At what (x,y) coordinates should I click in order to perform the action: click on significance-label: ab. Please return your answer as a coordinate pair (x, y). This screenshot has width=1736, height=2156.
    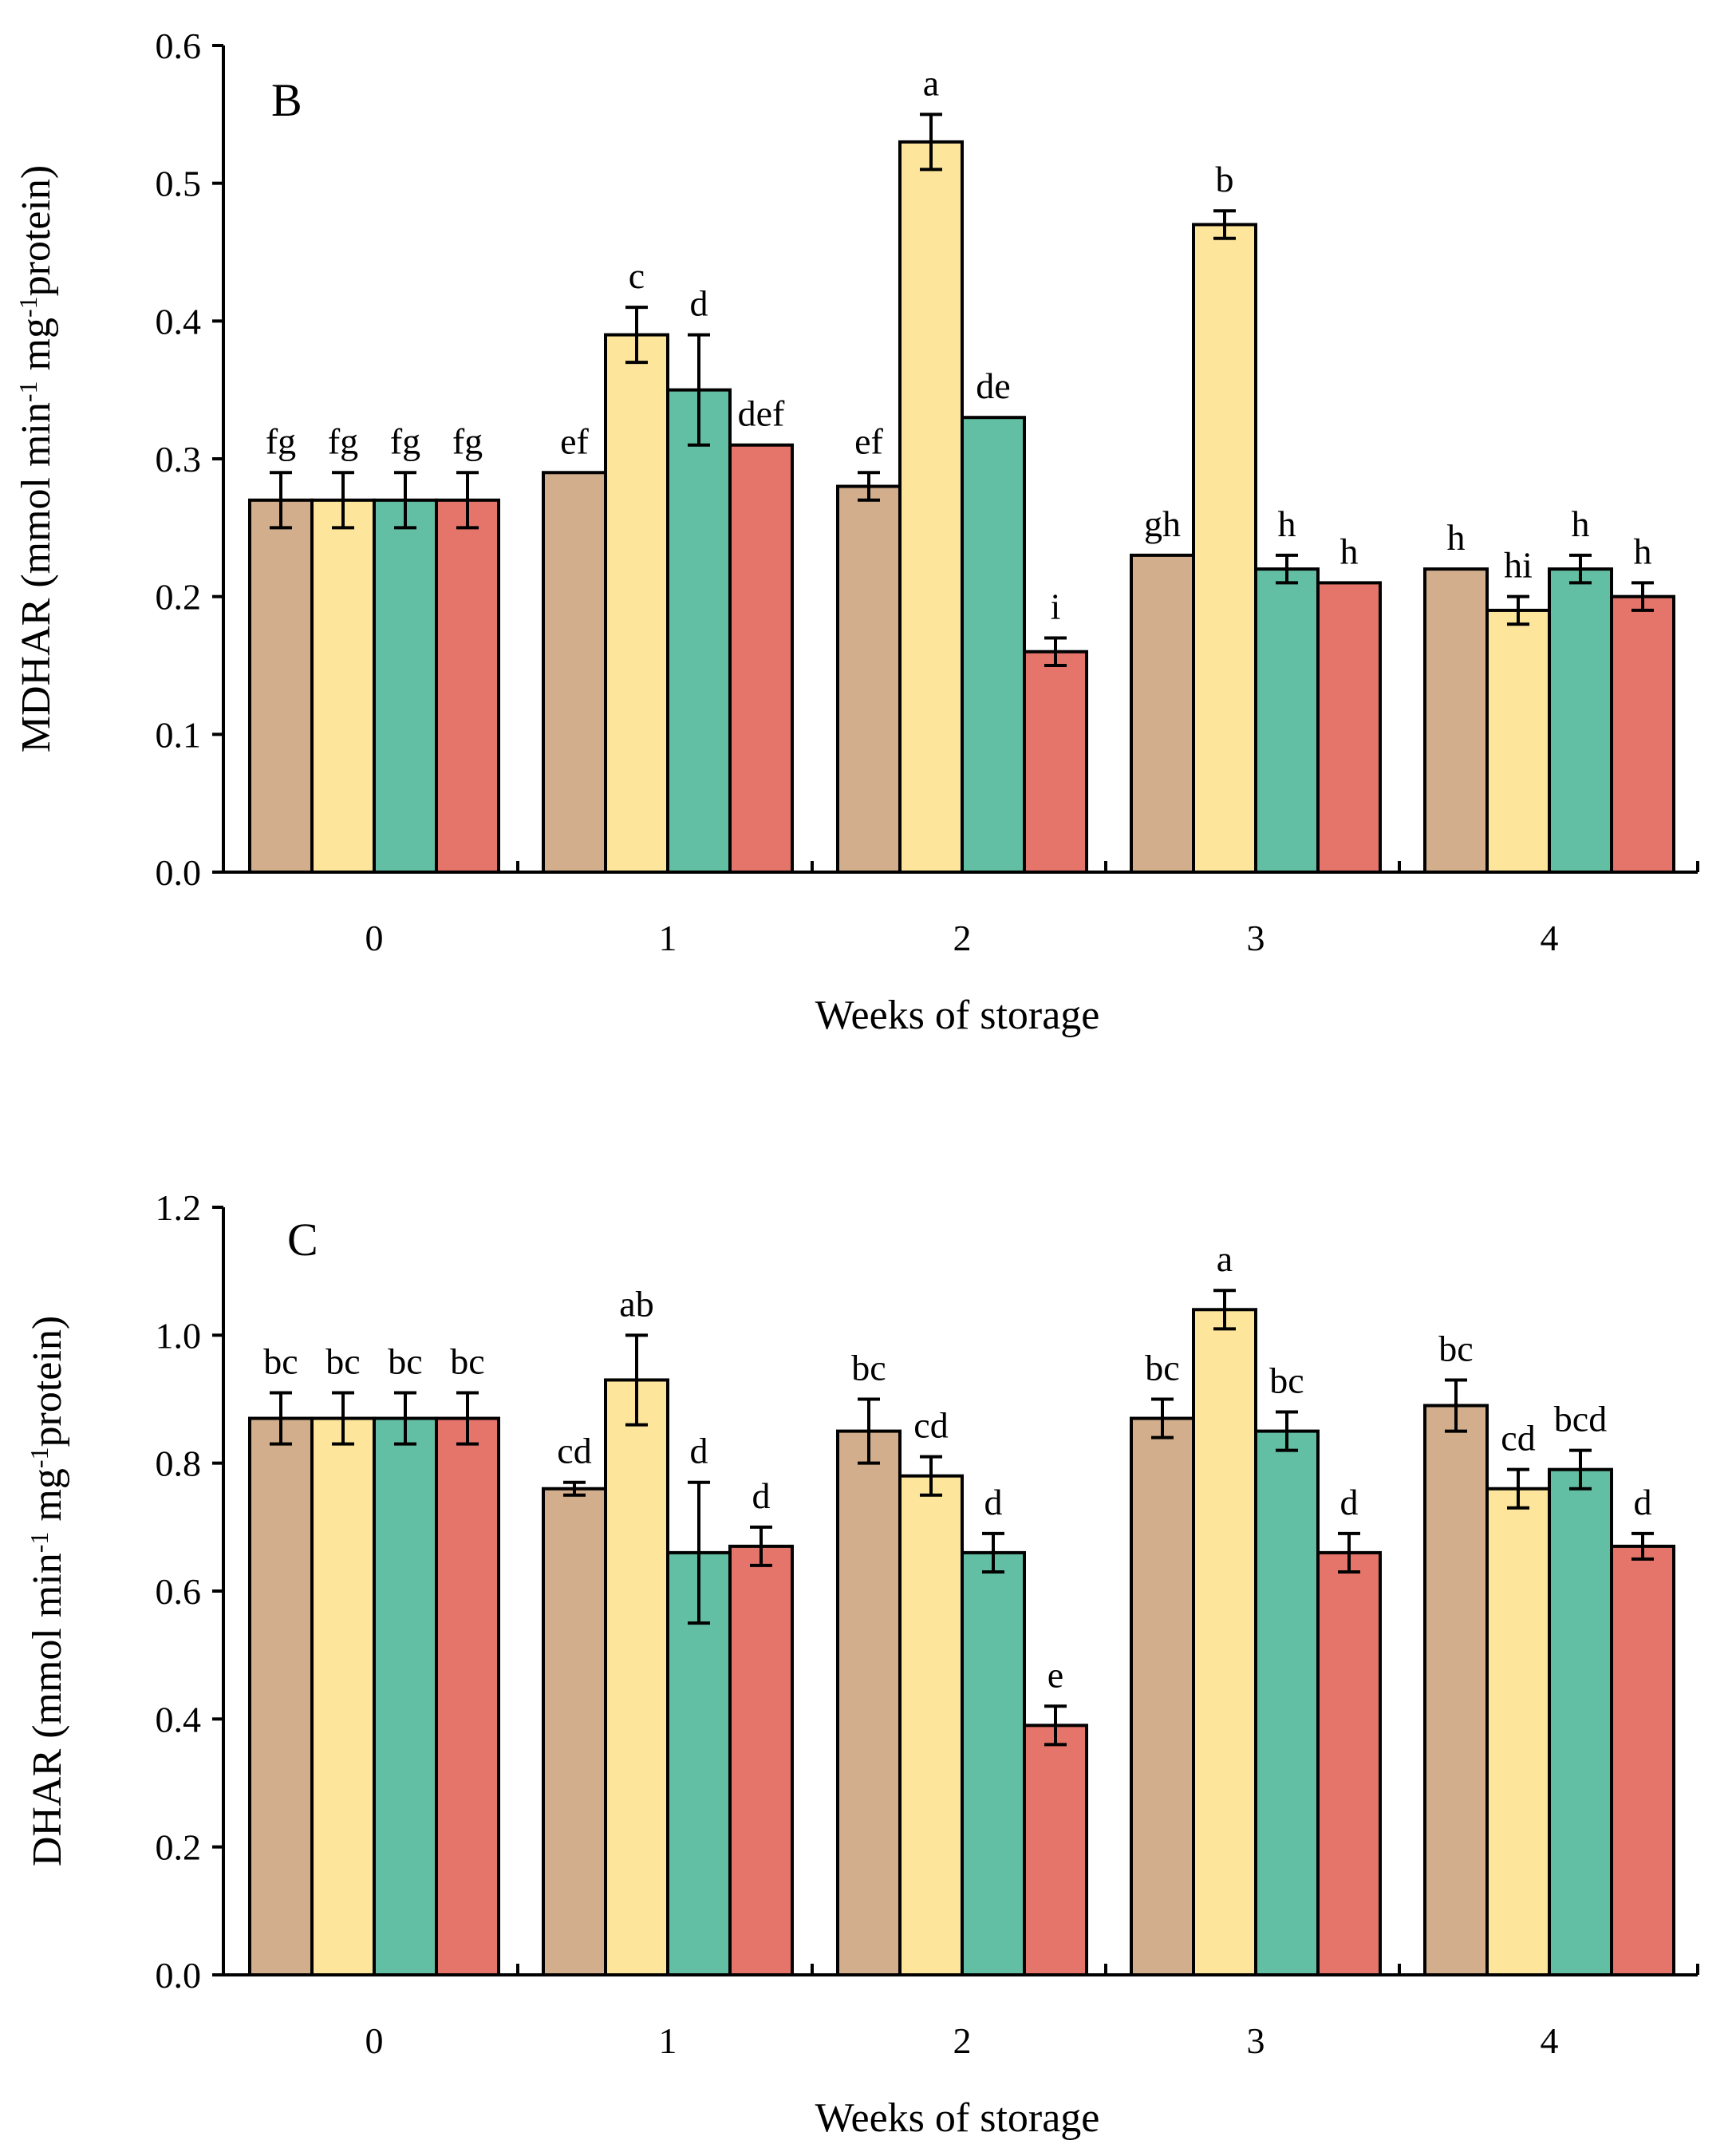
    Looking at the image, I should click on (636, 1303).